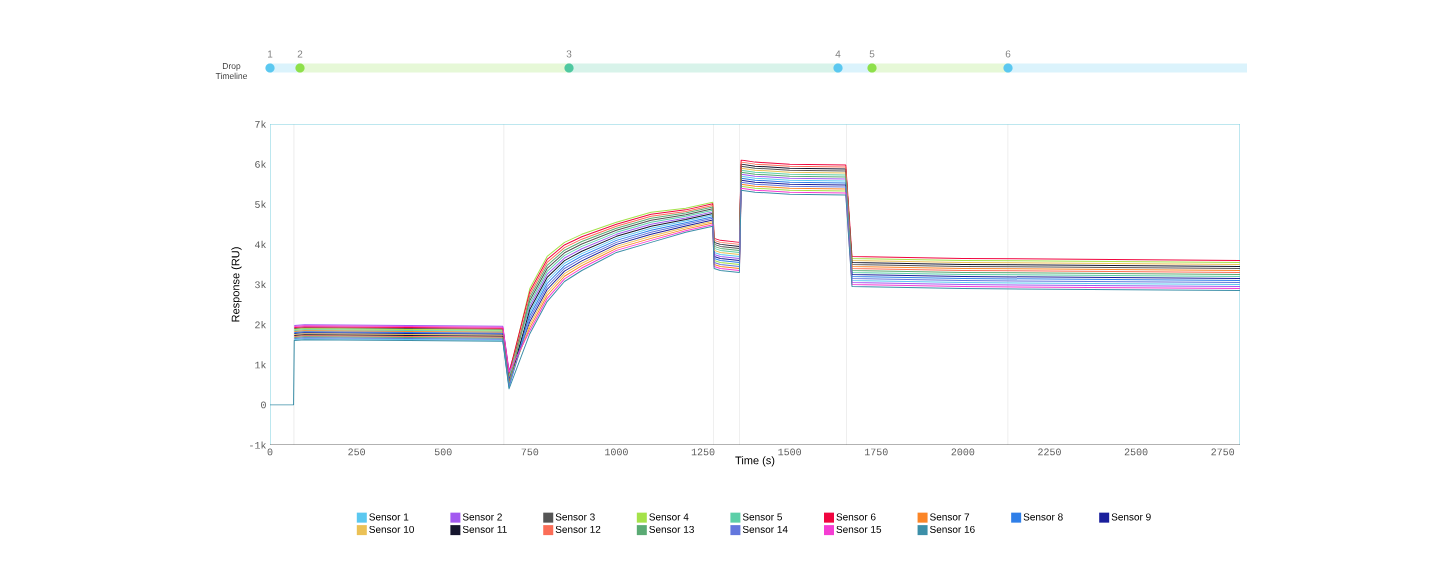 The height and width of the screenshot is (566, 1443). I want to click on y-axis-title: Response (RU), so click(236, 284).